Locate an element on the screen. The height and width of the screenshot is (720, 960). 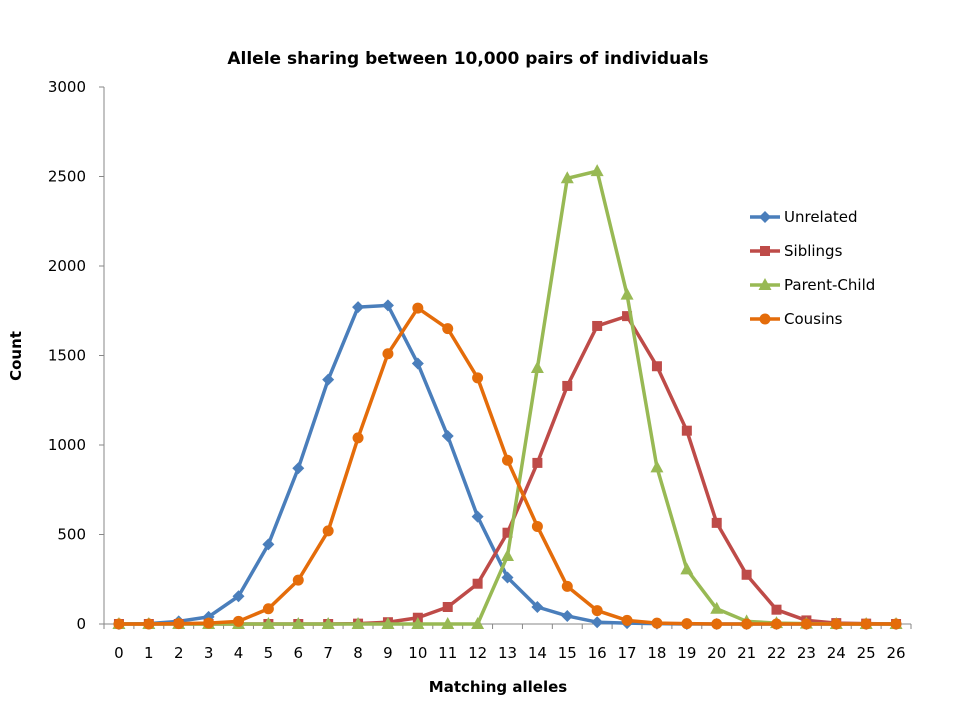
x-tick-label: 13 is located at coordinates (507, 653).